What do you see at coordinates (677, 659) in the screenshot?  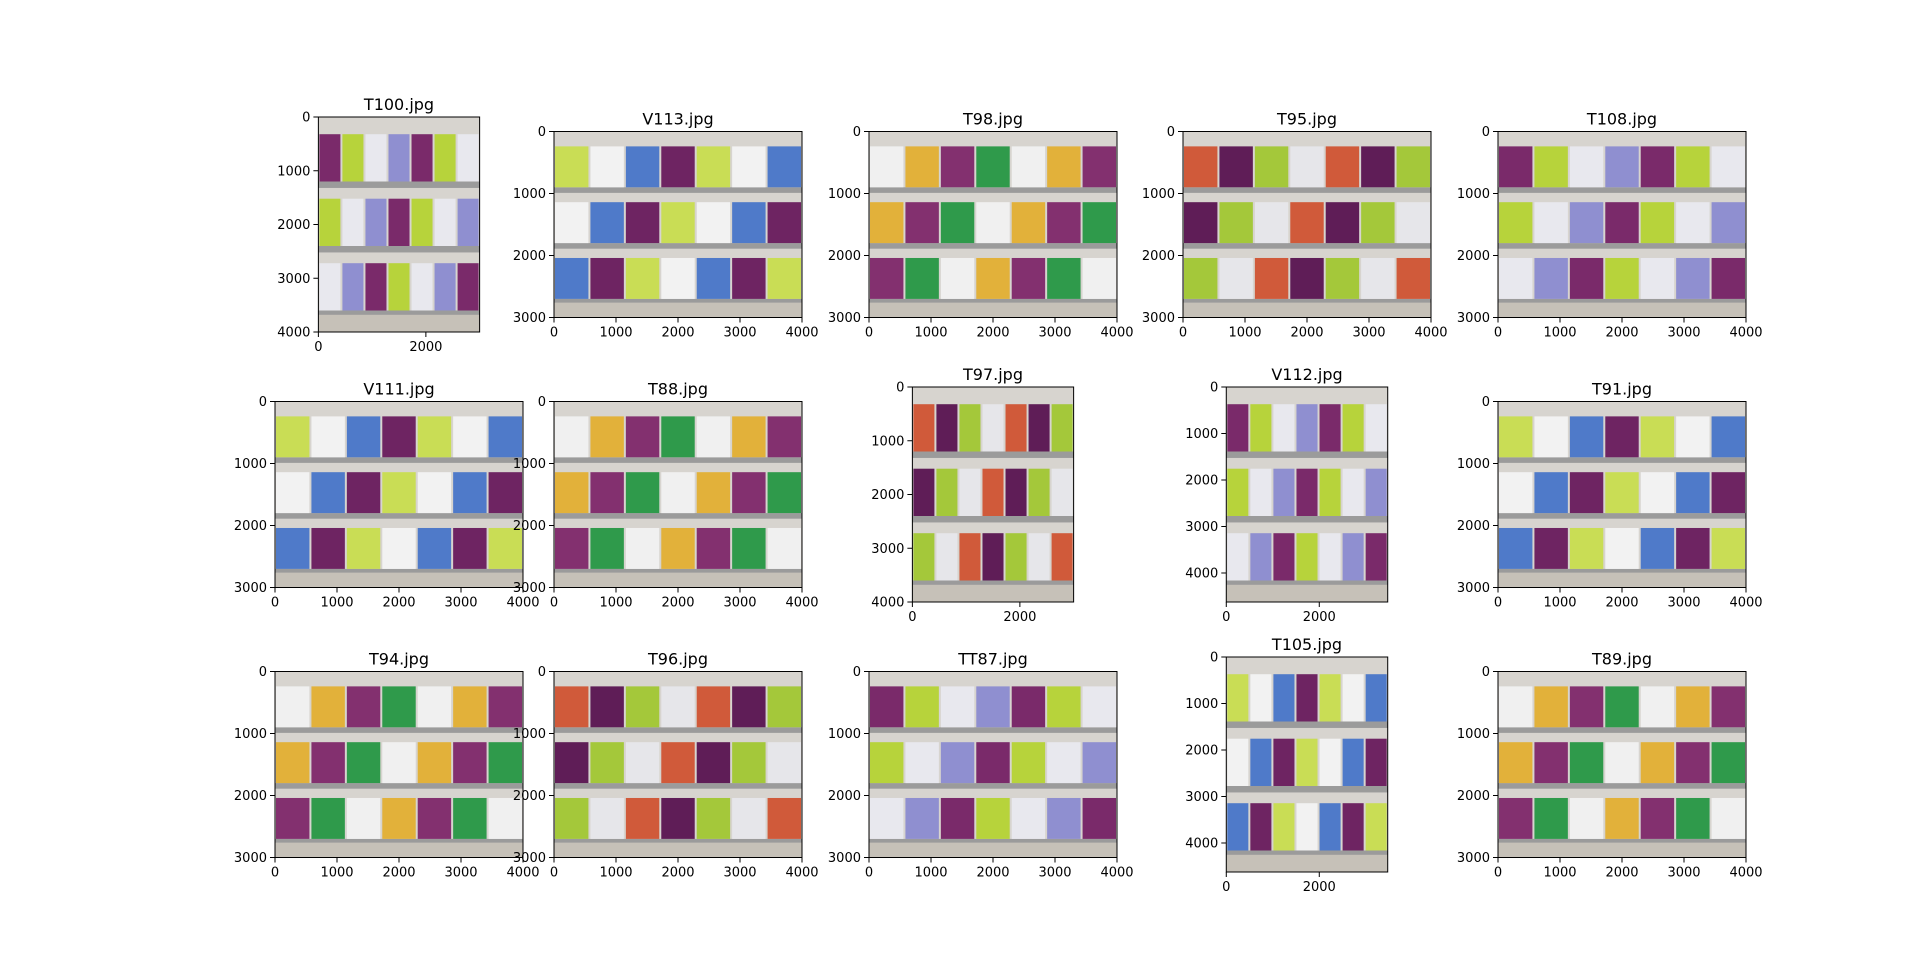 I see `subplot-title: T96.jpg` at bounding box center [677, 659].